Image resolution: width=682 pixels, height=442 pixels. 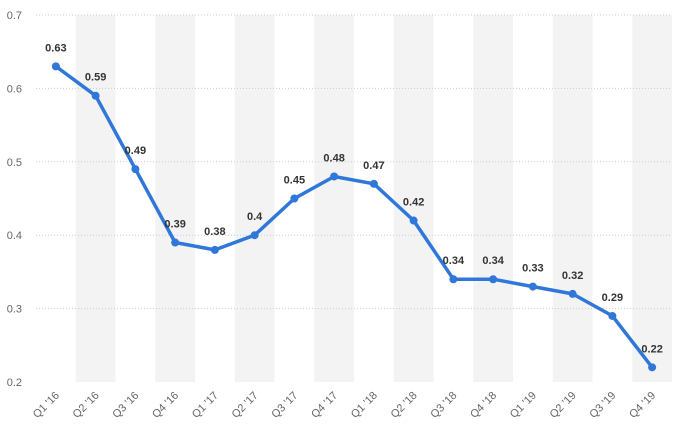 What do you see at coordinates (324, 405) in the screenshot?
I see `x-tick-label: Q4 '17` at bounding box center [324, 405].